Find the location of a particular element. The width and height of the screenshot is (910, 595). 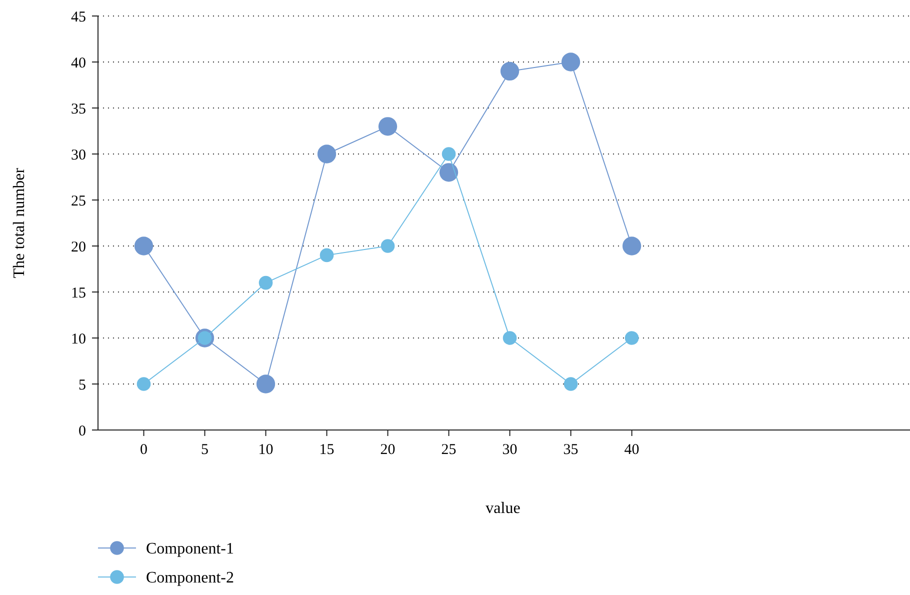

y-tick-label: 40 is located at coordinates (78, 63).